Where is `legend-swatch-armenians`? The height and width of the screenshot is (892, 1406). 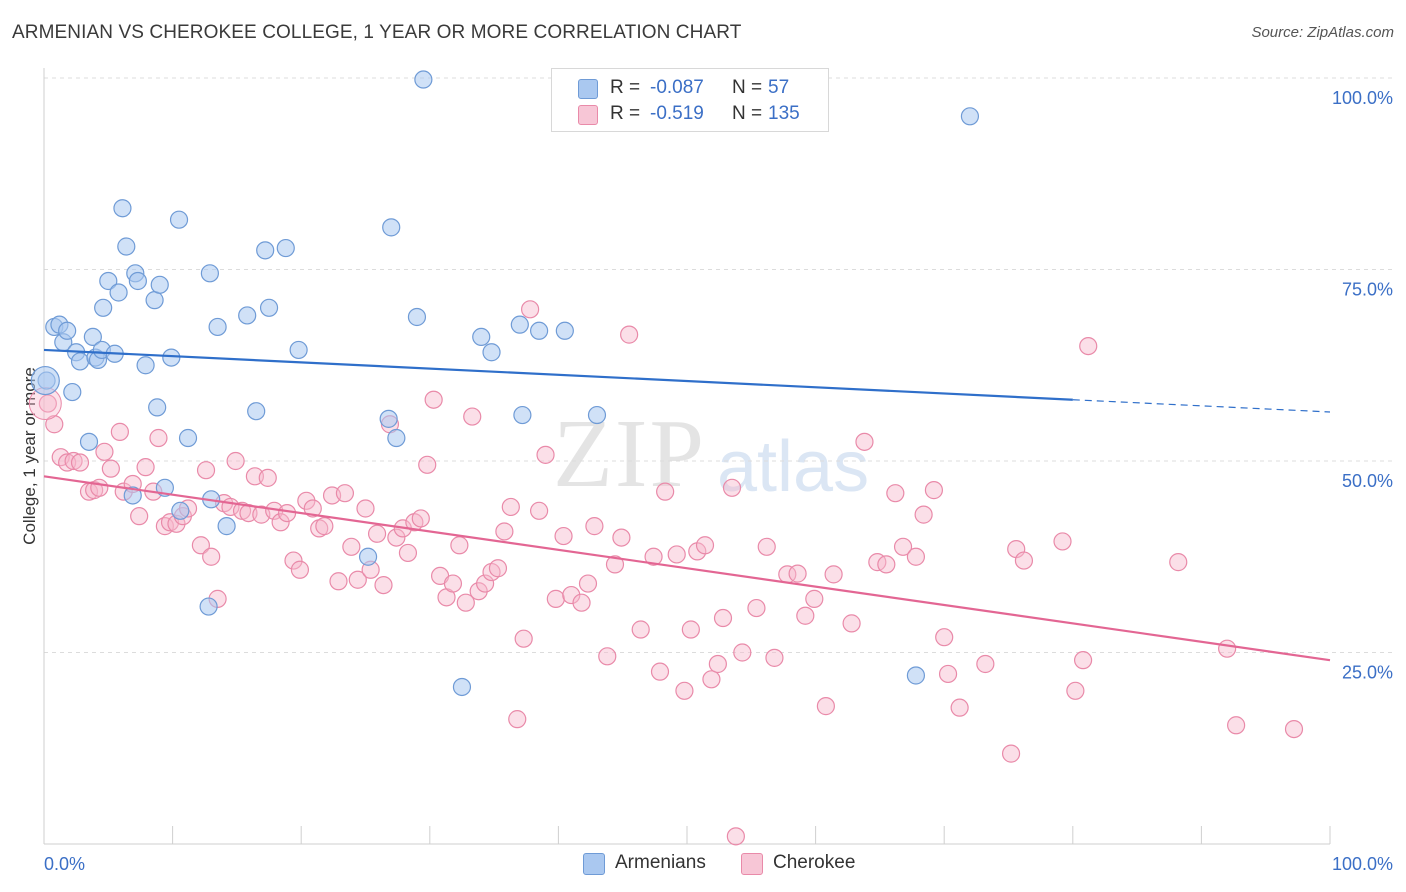 legend-swatch-armenians is located at coordinates (588, 89).